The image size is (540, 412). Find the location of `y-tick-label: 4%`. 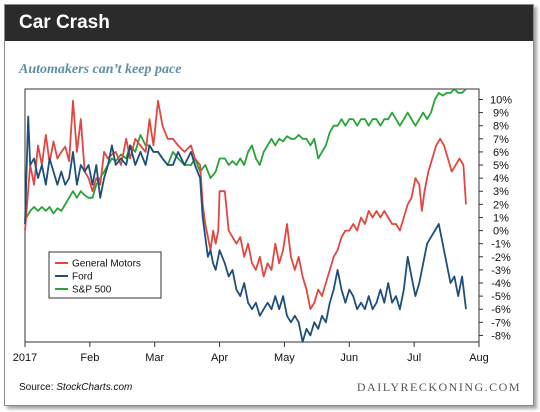

y-tick-label: 4% is located at coordinates (501, 179).